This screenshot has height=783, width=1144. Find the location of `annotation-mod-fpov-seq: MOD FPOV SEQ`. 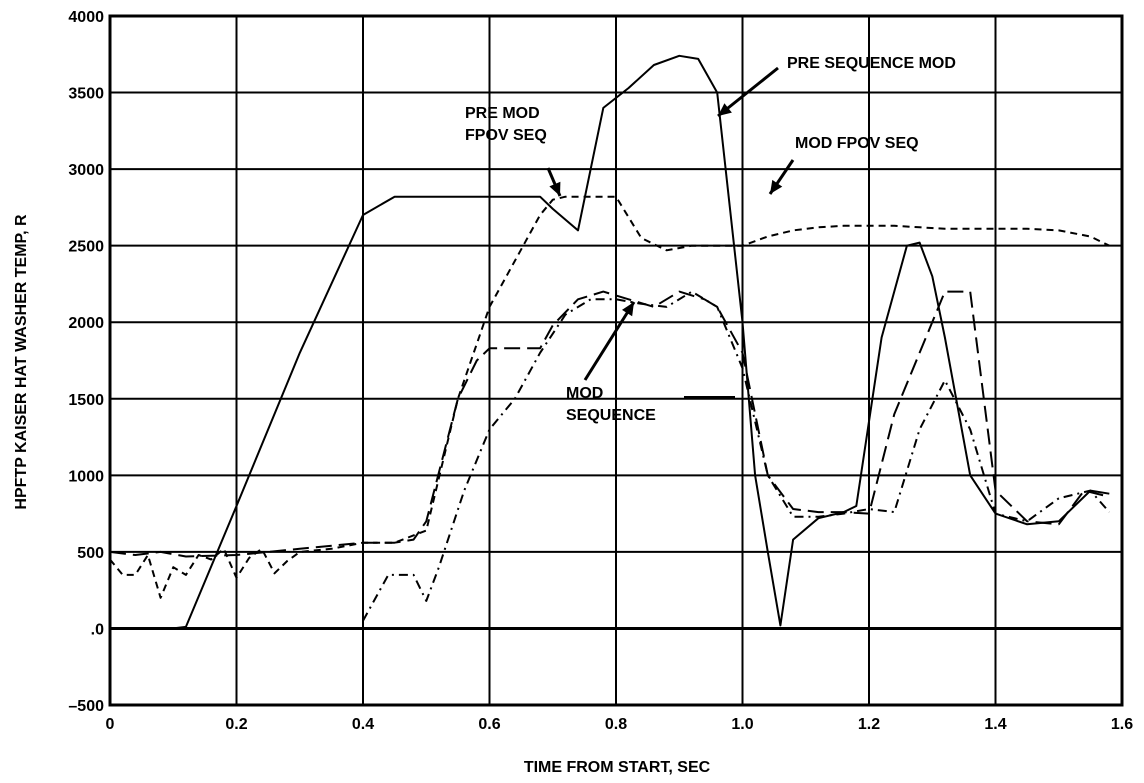

annotation-mod-fpov-seq: MOD FPOV SEQ is located at coordinates (857, 143).